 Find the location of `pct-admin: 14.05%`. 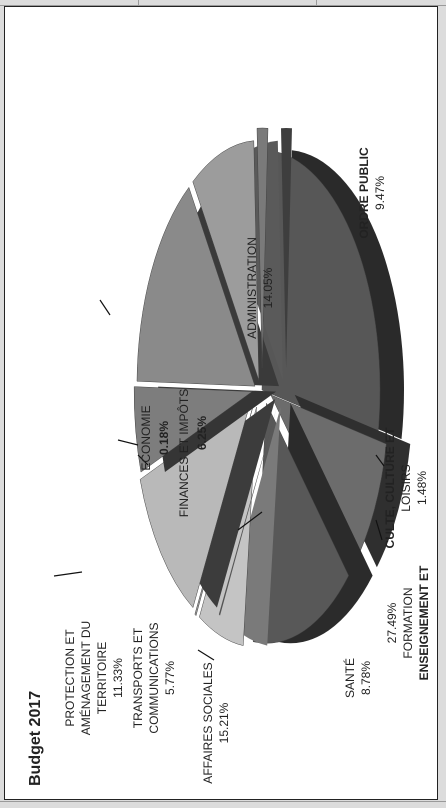

pct-admin: 14.05% is located at coordinates (268, 287).